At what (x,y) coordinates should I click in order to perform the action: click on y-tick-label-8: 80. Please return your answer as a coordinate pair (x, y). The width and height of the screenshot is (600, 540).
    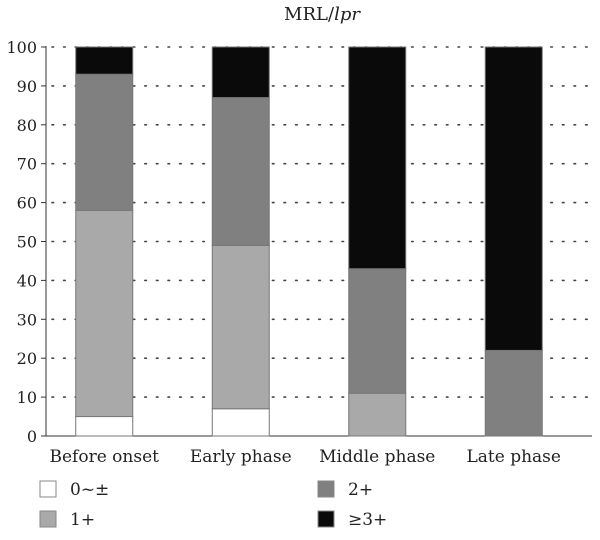
    Looking at the image, I should click on (27, 125).